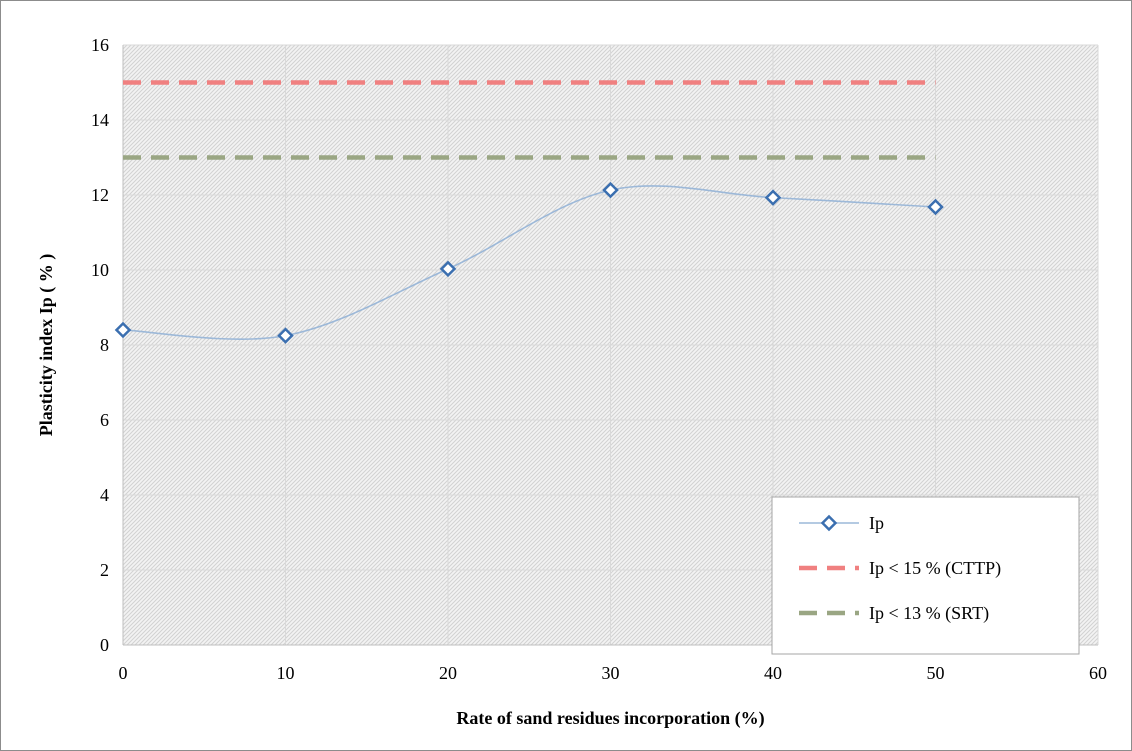  What do you see at coordinates (935, 568) in the screenshot?
I see `legend-label: Ip < 15 % (CTTP)` at bounding box center [935, 568].